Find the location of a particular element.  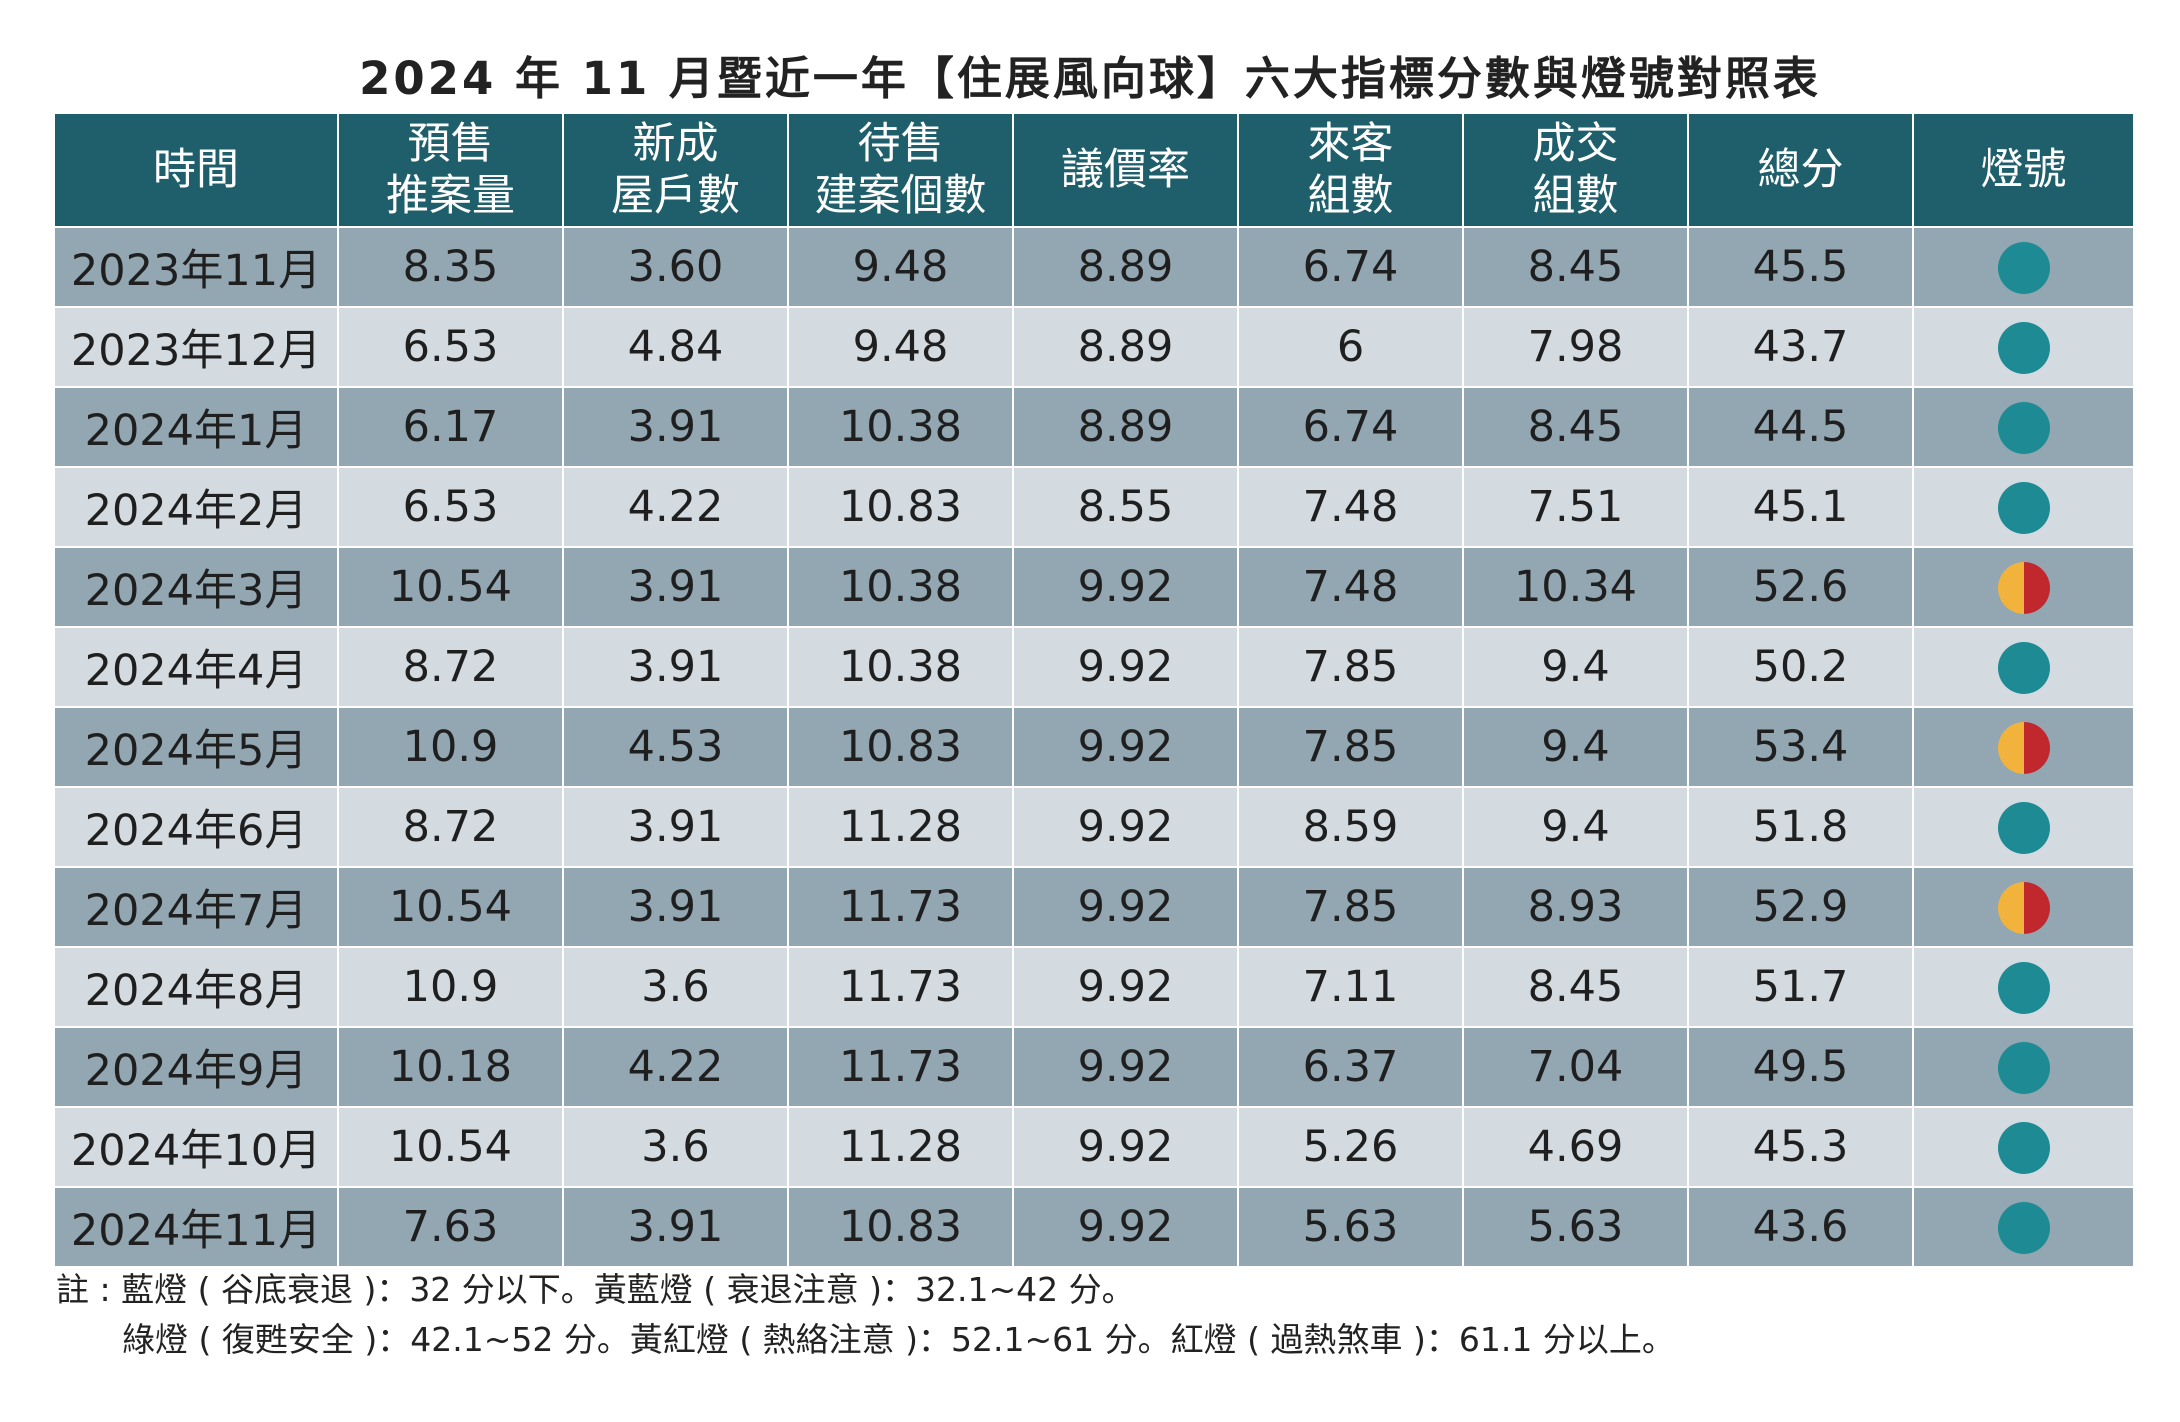

value-cell: 8.45 is located at coordinates (1575, 987).